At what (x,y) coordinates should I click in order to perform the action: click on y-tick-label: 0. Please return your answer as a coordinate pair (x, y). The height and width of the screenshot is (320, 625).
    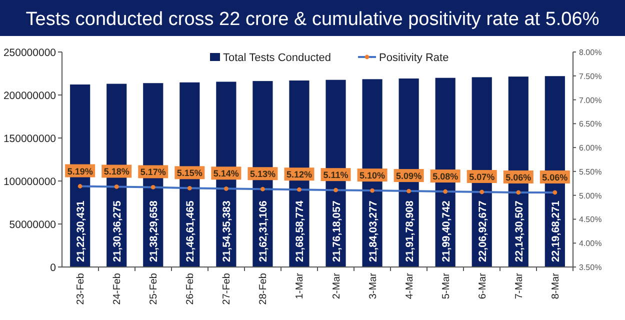
    Looking at the image, I should click on (53, 268).